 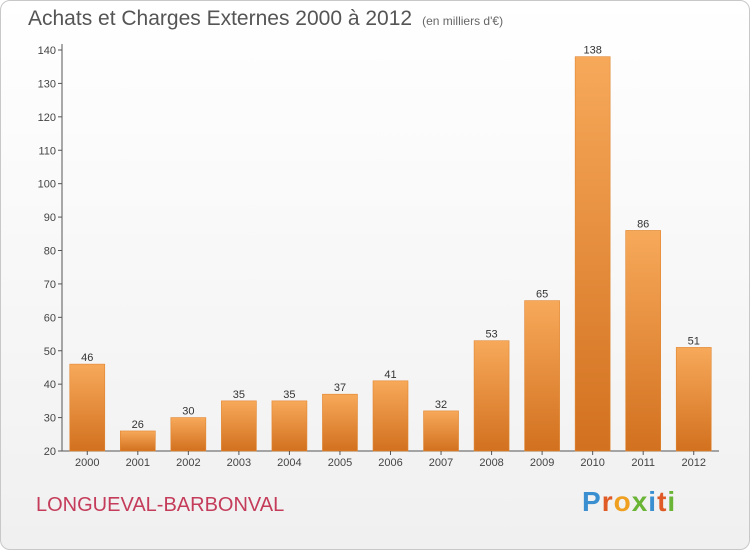 What do you see at coordinates (160, 505) in the screenshot?
I see `town-name: LONGUEVAL-BARBONVAL` at bounding box center [160, 505].